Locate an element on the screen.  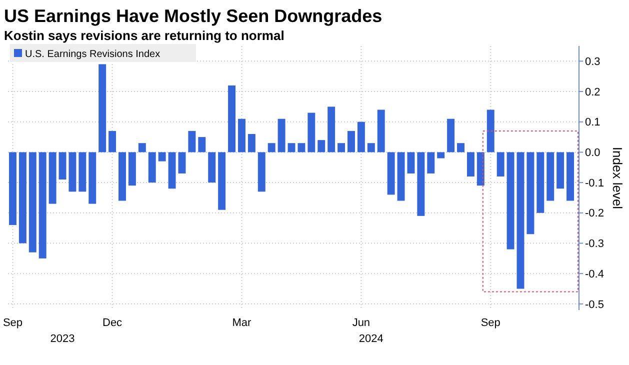
chart-title: US Earnings Have Mostly Seen Downgrades is located at coordinates (193, 16).